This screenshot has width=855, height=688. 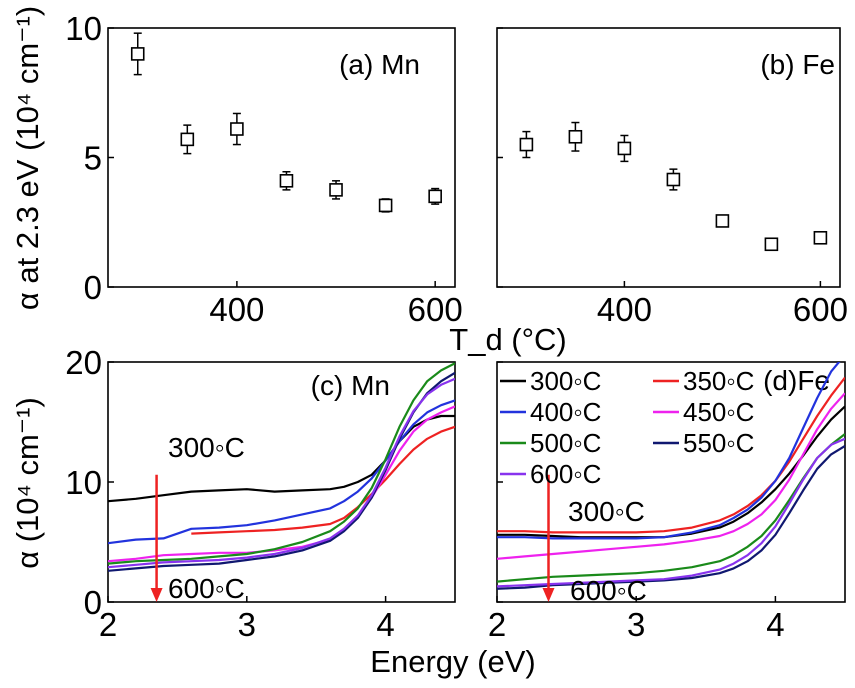 What do you see at coordinates (281, 458) in the screenshot?
I see `series-line-300◦C` at bounding box center [281, 458].